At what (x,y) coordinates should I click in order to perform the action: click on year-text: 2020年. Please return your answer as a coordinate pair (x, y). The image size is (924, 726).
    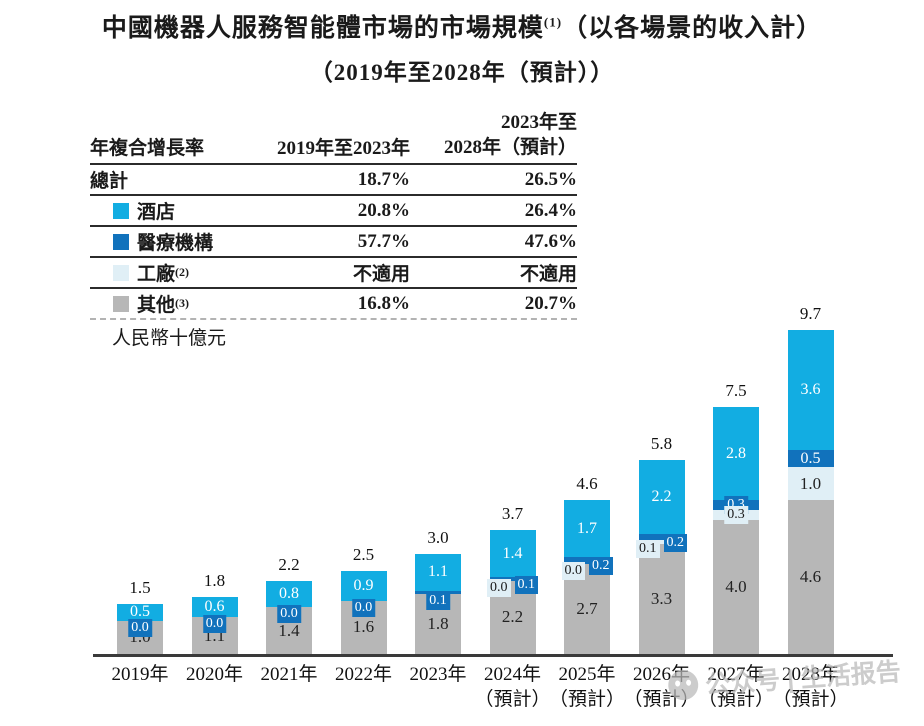
    Looking at the image, I should click on (214, 674).